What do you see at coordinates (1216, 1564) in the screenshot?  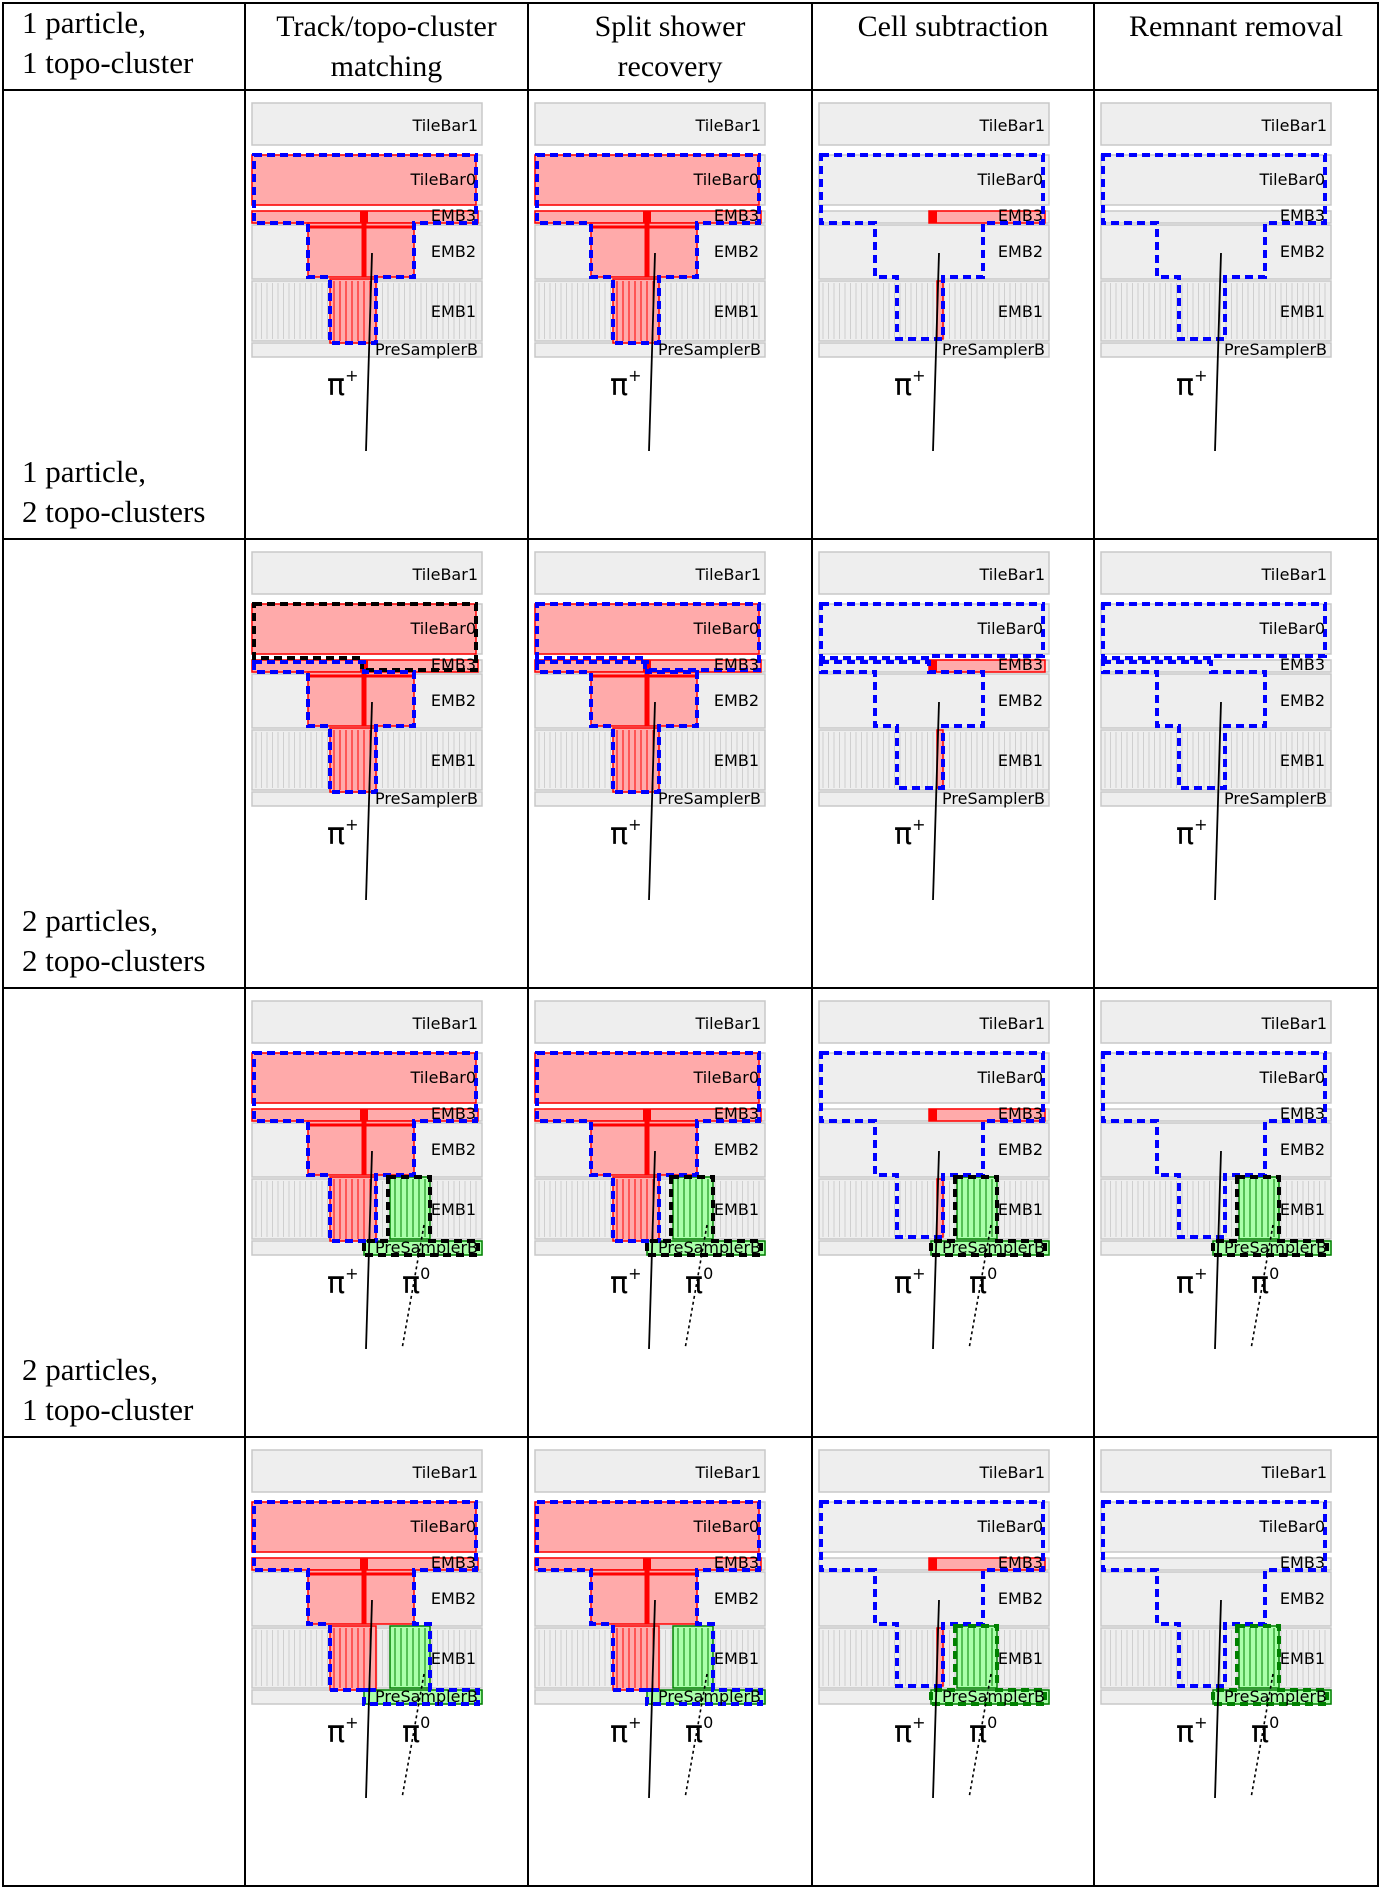 I see `emb3-cell` at bounding box center [1216, 1564].